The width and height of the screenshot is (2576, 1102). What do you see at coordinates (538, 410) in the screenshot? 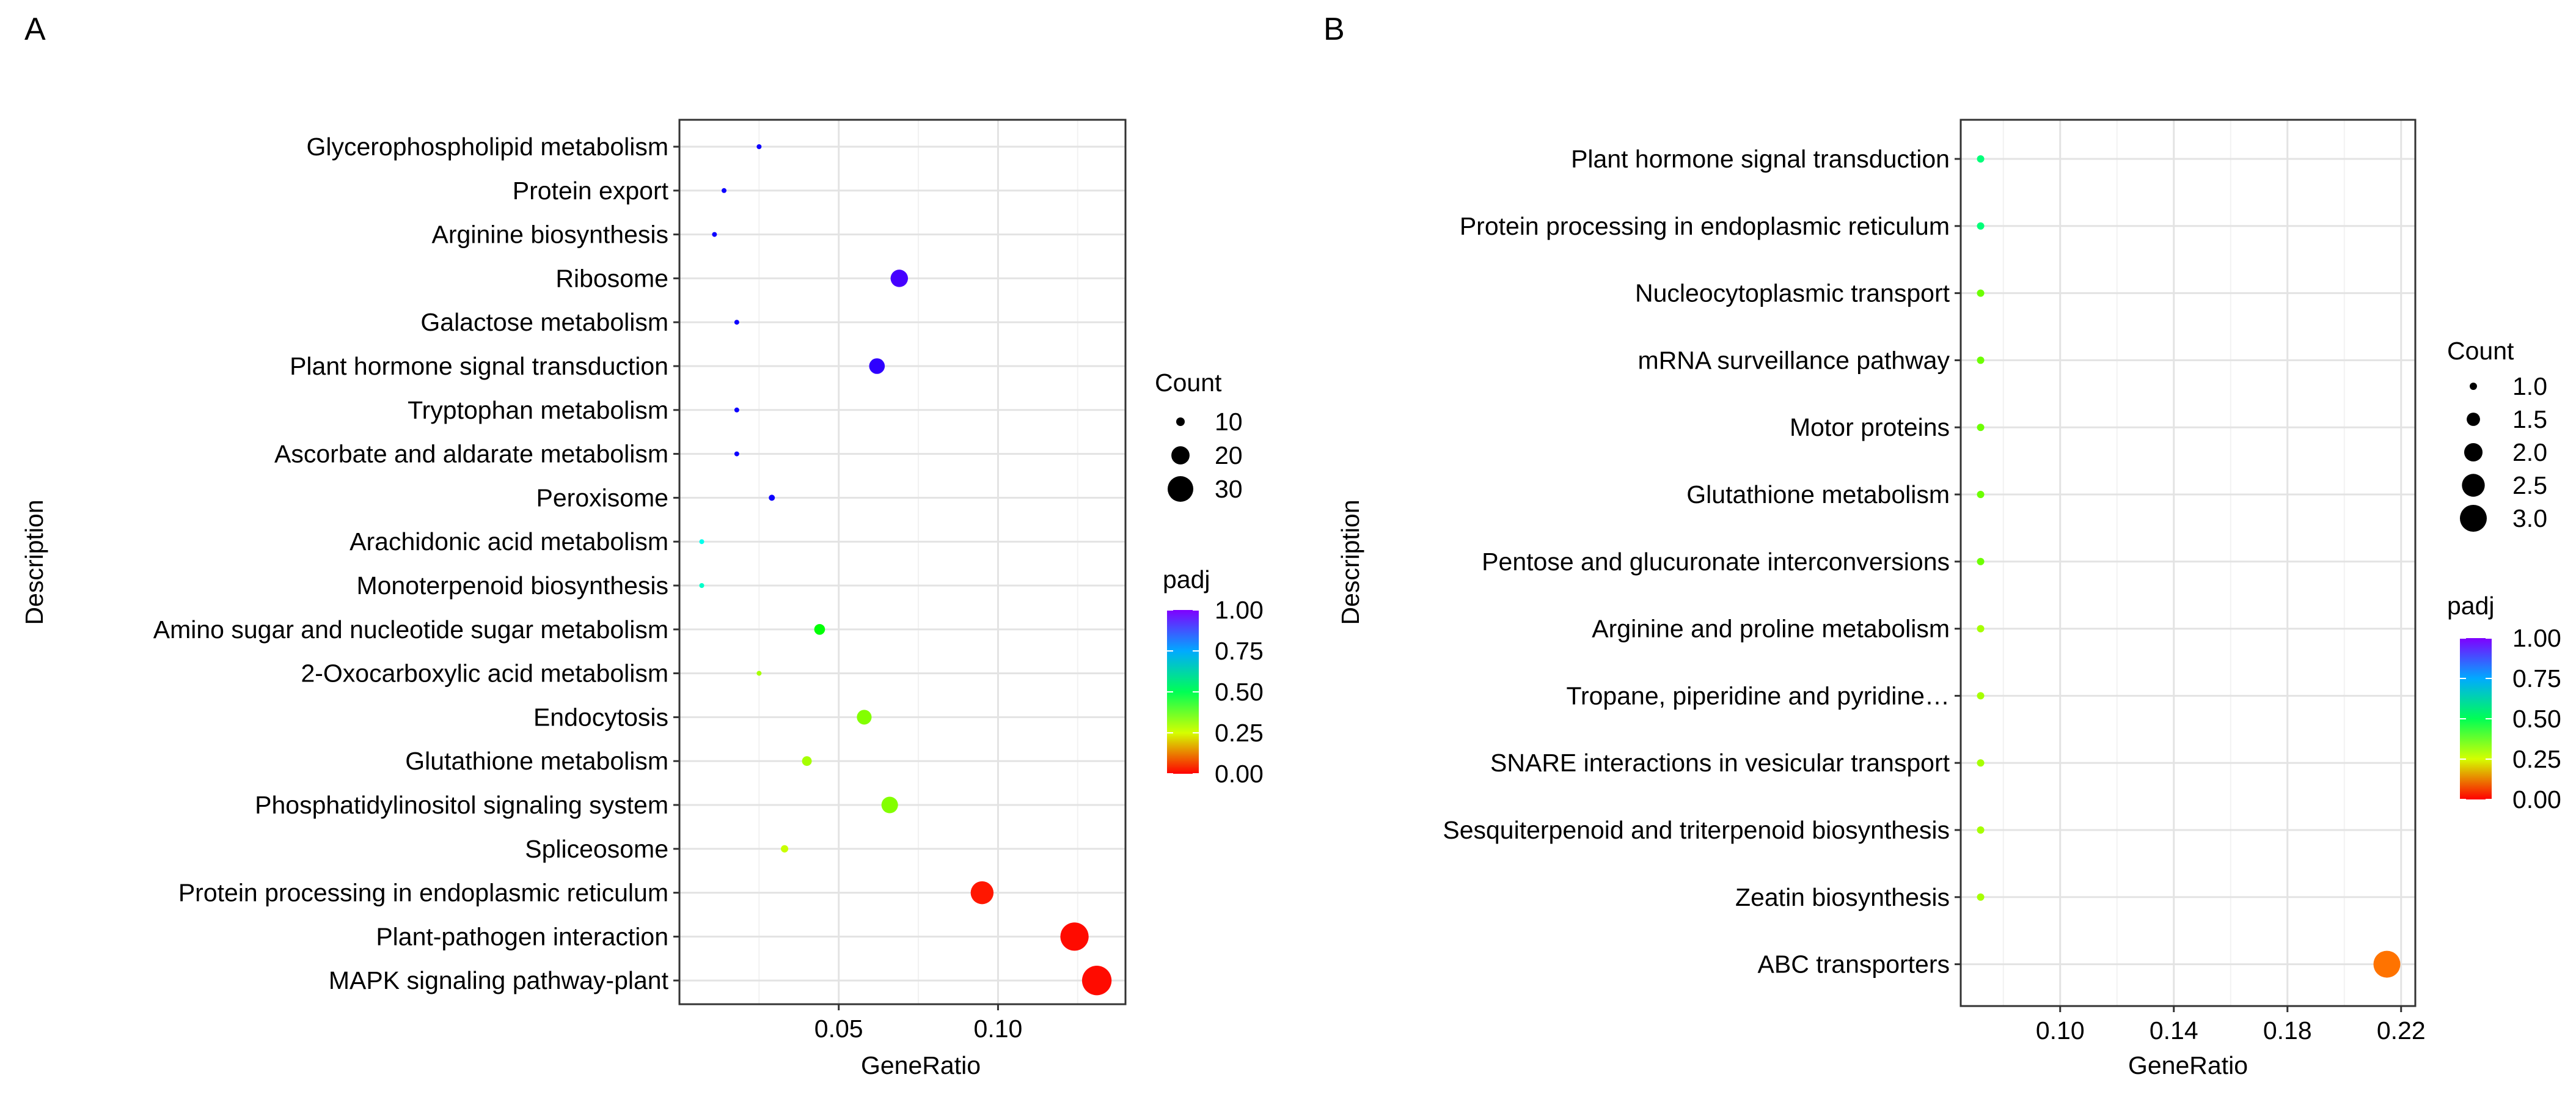
I see `y-tick-label: Tryptophan metabolism` at bounding box center [538, 410].